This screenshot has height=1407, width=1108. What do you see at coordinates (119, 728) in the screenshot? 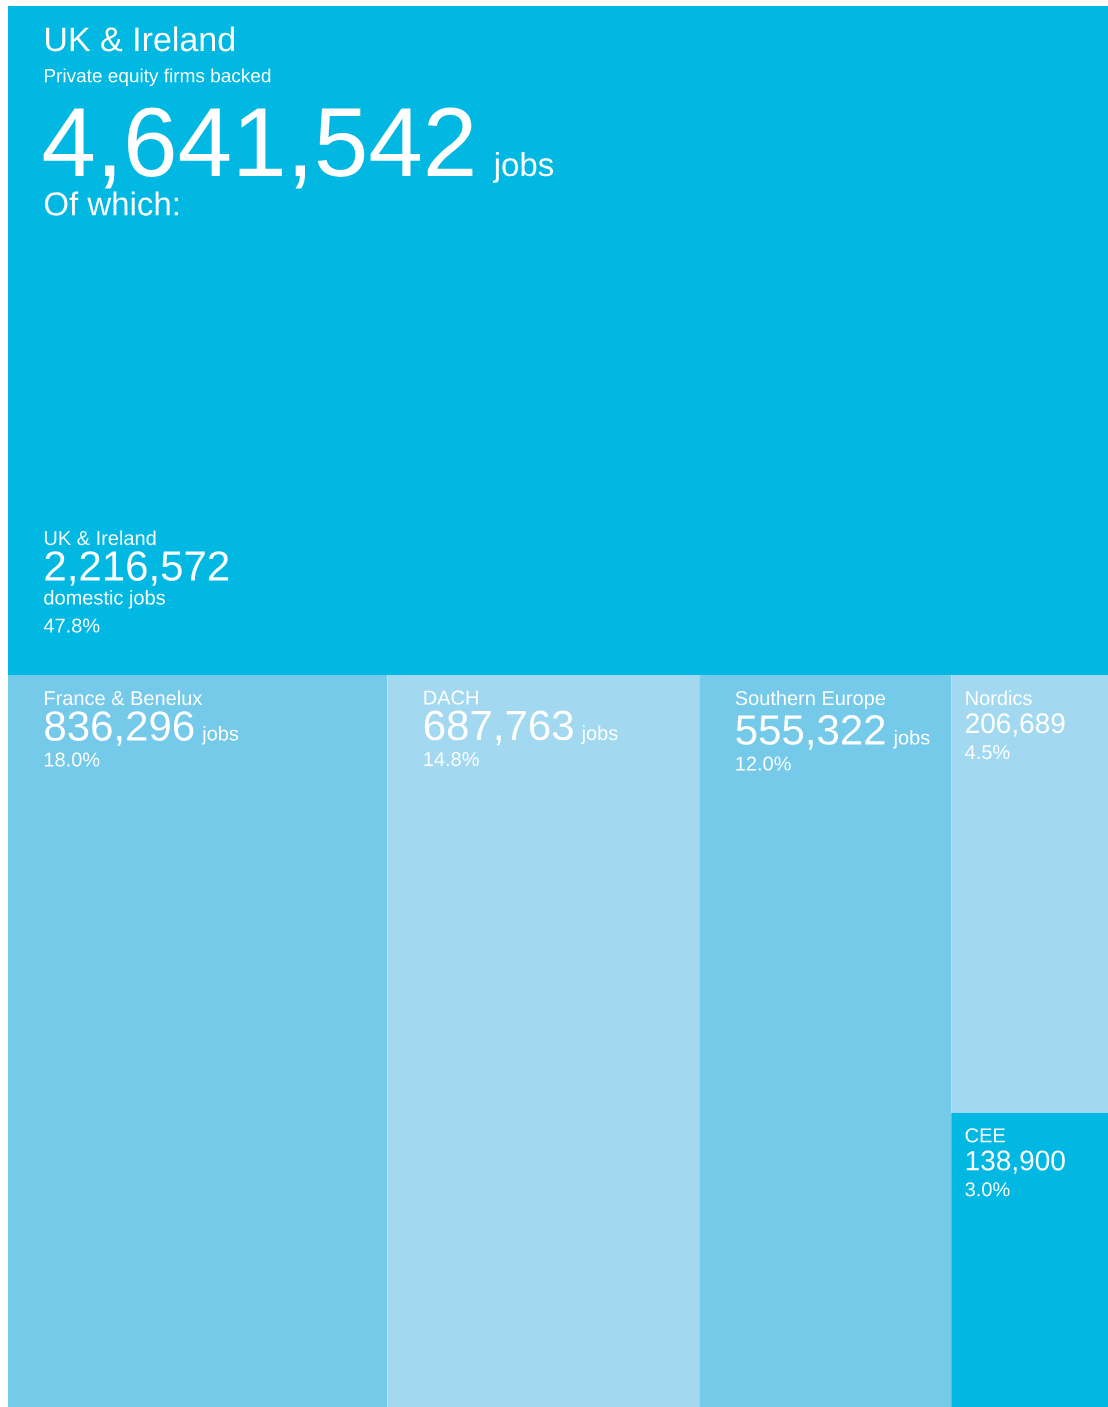
I see `data-label: 836,296` at bounding box center [119, 728].